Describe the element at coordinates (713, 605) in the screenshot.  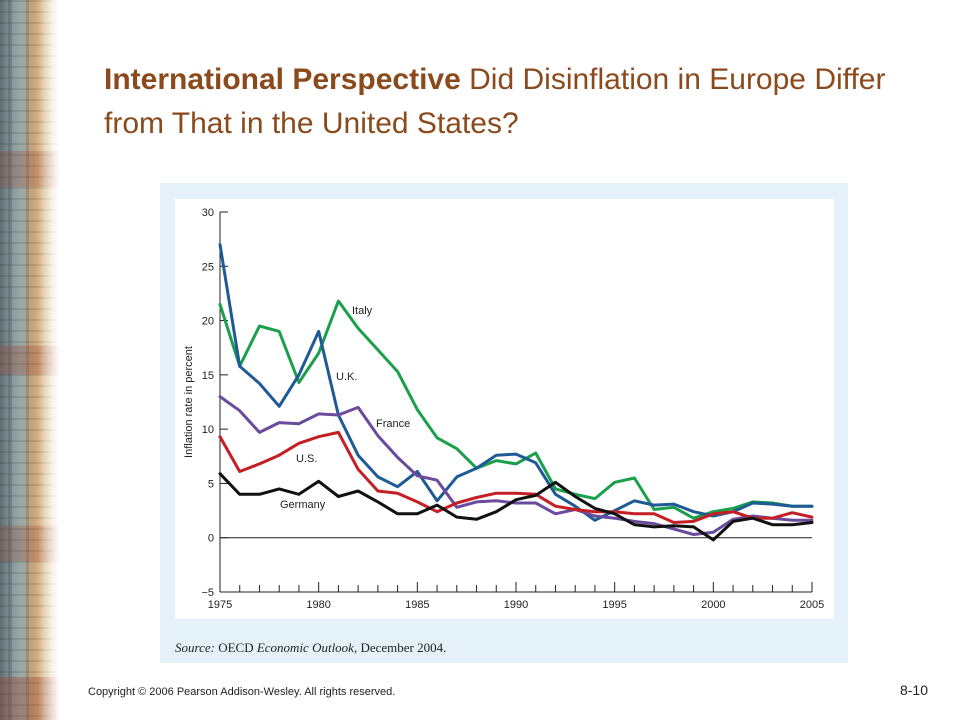
I see `x-tick-label: 2000` at that location.